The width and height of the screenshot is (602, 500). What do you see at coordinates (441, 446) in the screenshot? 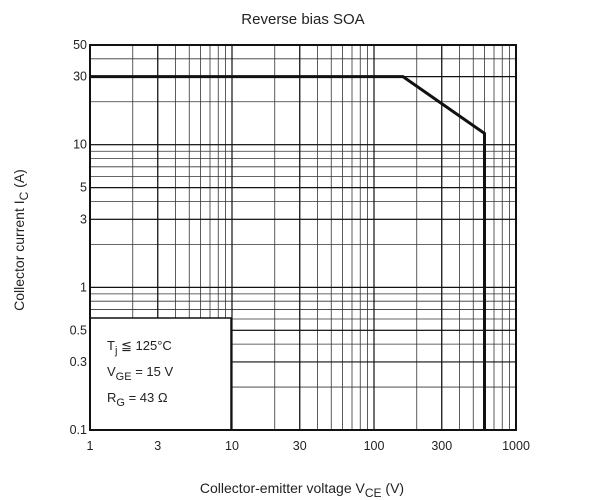
I see `x-tick-label: 300` at bounding box center [441, 446].